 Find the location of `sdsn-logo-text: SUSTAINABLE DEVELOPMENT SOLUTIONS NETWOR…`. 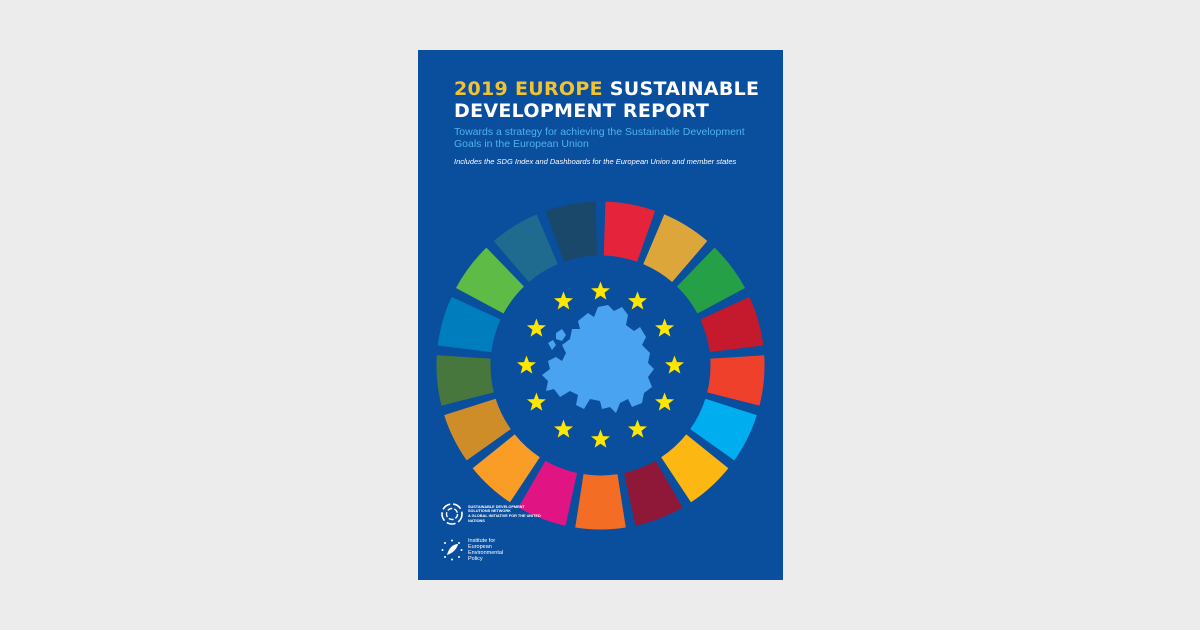

sdsn-logo-text: SUSTAINABLE DEVELOPMENT SOLUTIONS NETWOR… is located at coordinates (508, 514).